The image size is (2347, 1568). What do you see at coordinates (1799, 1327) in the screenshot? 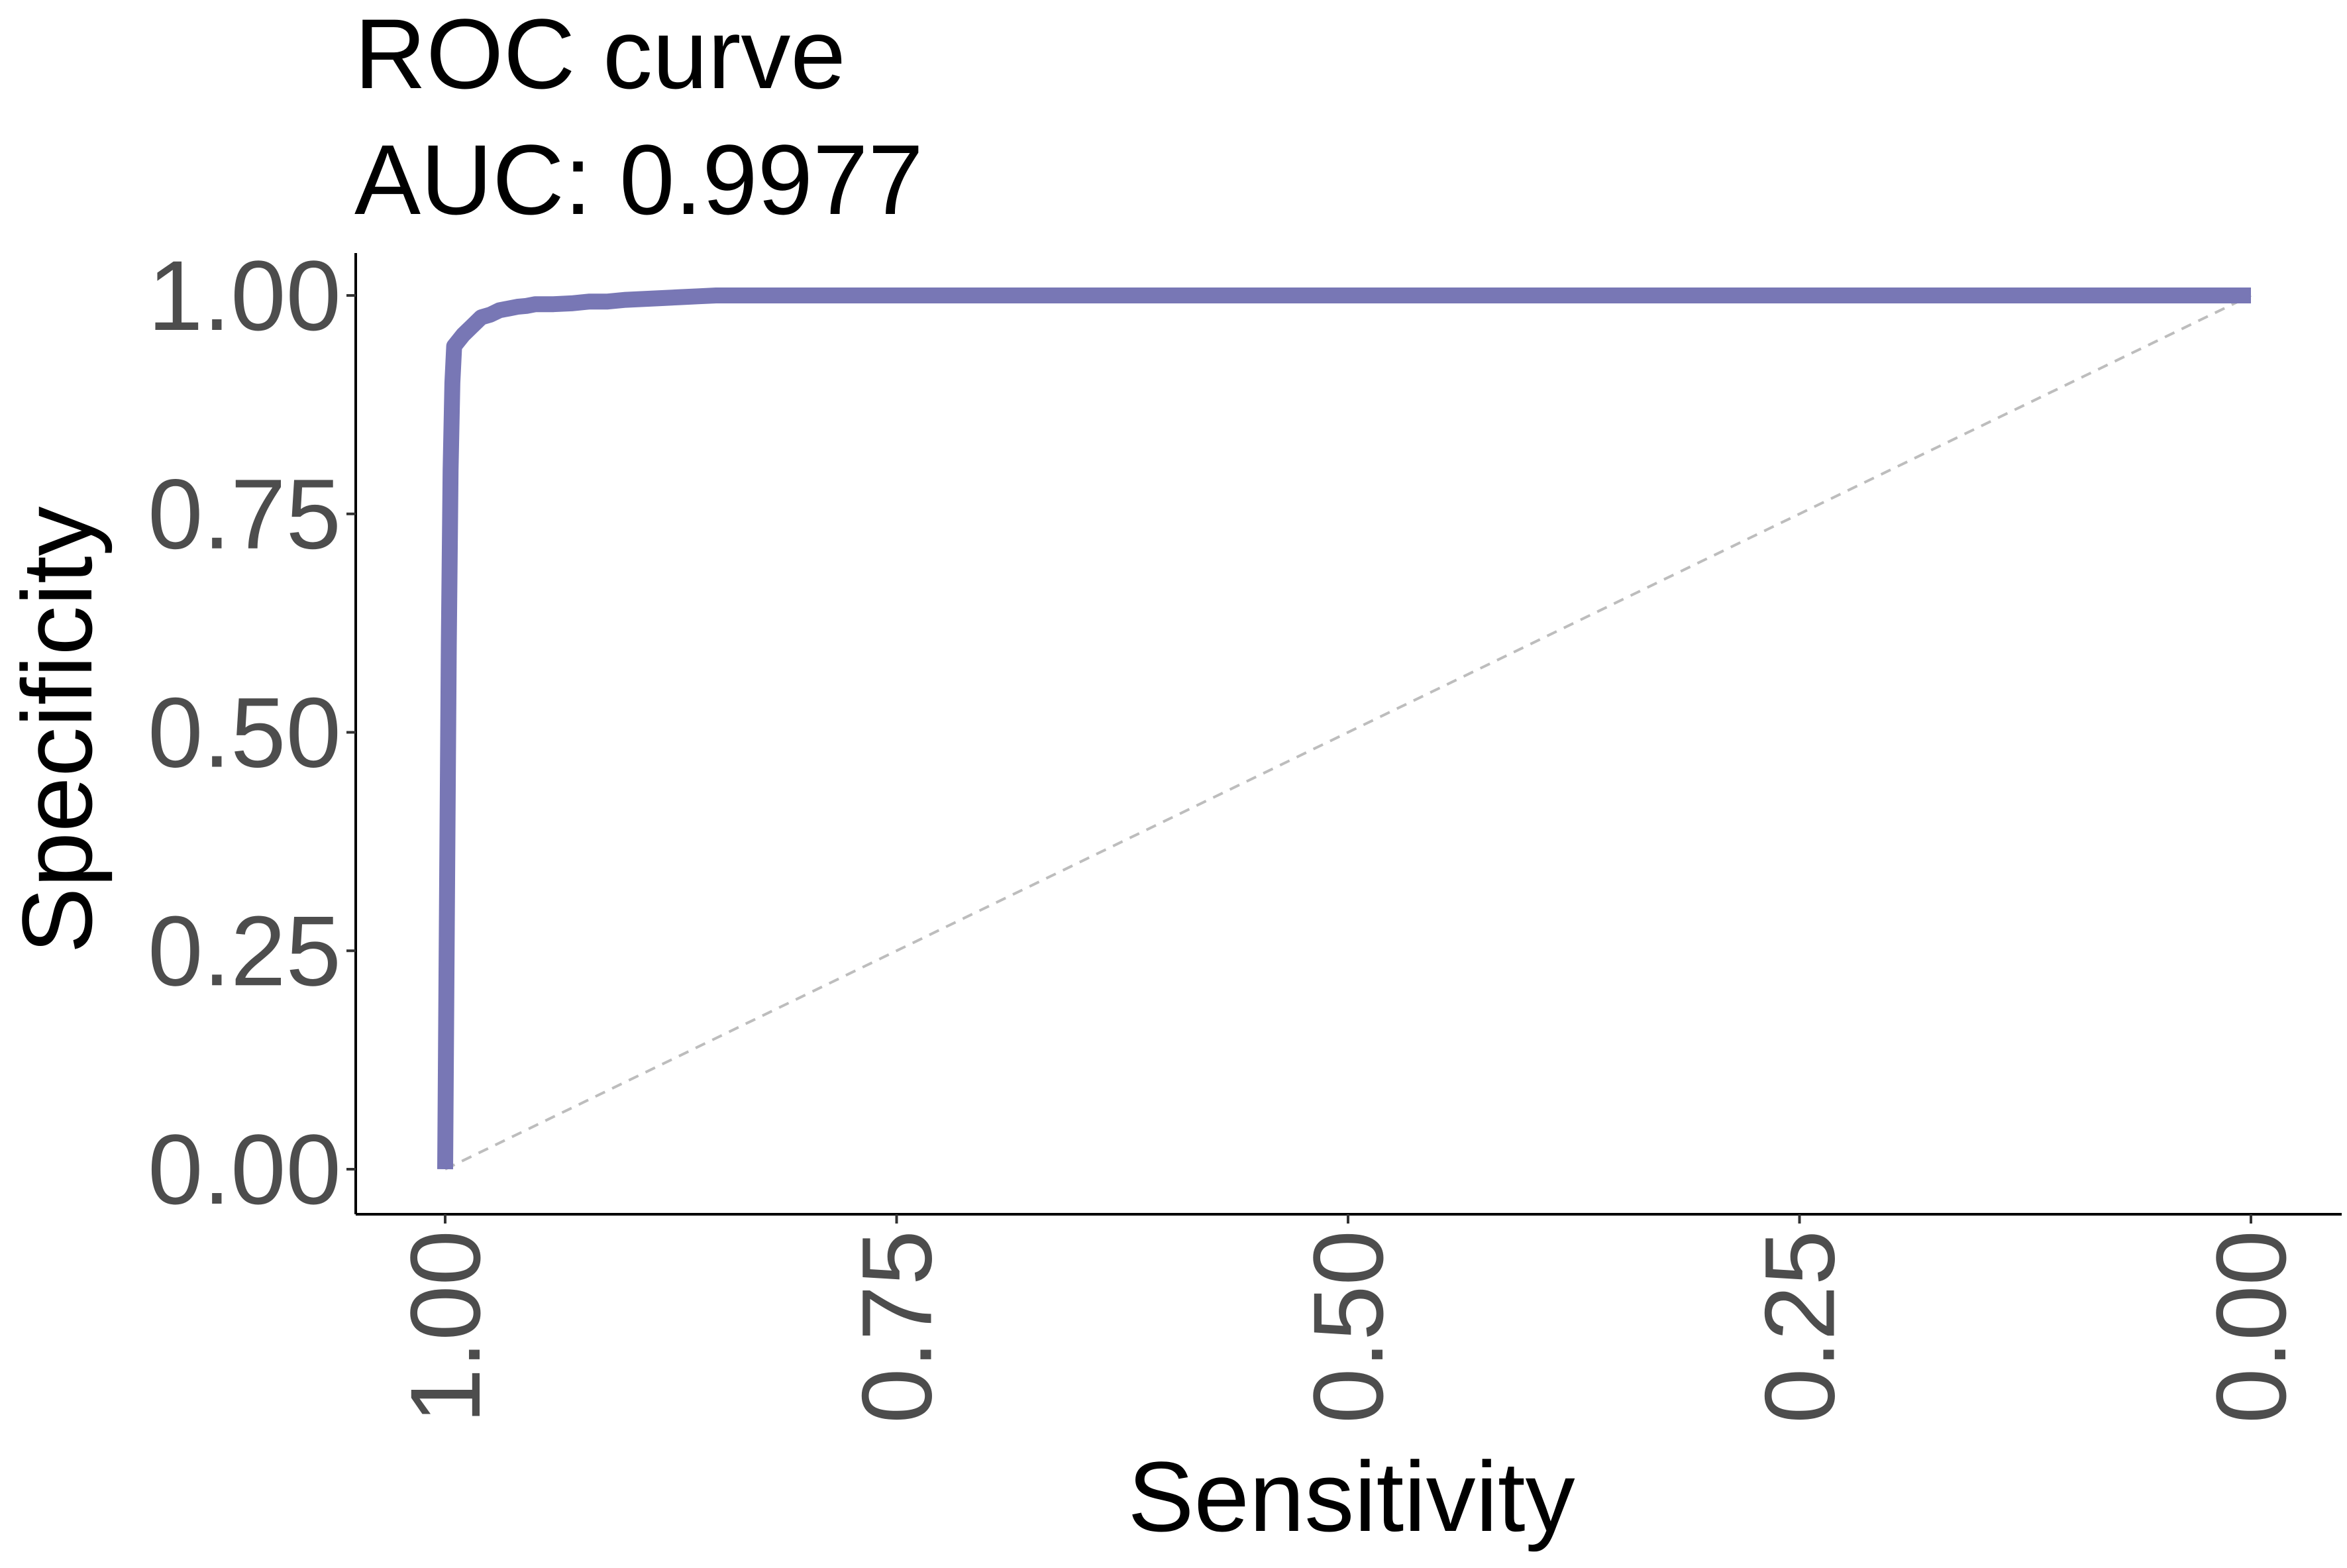
I see `x-tick-label-3: 0.25` at bounding box center [1799, 1327].